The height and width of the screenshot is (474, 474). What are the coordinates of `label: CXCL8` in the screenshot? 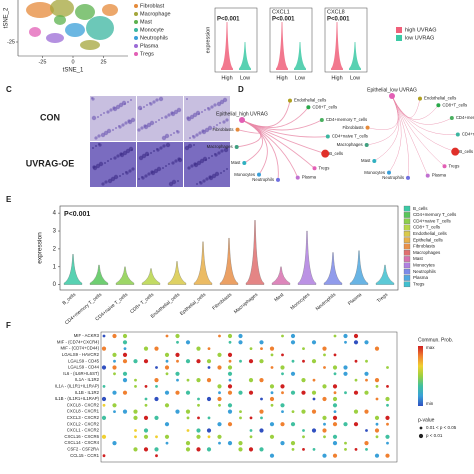 It's located at (336, 12).